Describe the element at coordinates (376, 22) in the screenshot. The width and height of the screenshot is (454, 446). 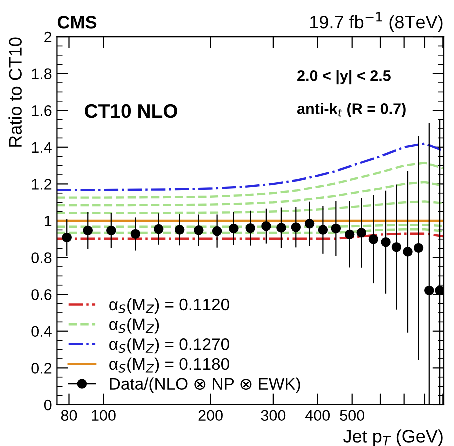
I see `chart-subtitle: 19.7 fb$^{−1}$ (8TeV)` at that location.